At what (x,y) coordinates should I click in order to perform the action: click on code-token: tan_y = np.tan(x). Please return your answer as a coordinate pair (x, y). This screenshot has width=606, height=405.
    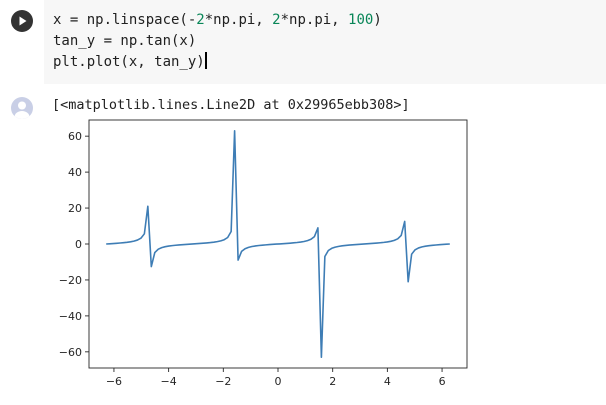
    Looking at the image, I should click on (125, 41).